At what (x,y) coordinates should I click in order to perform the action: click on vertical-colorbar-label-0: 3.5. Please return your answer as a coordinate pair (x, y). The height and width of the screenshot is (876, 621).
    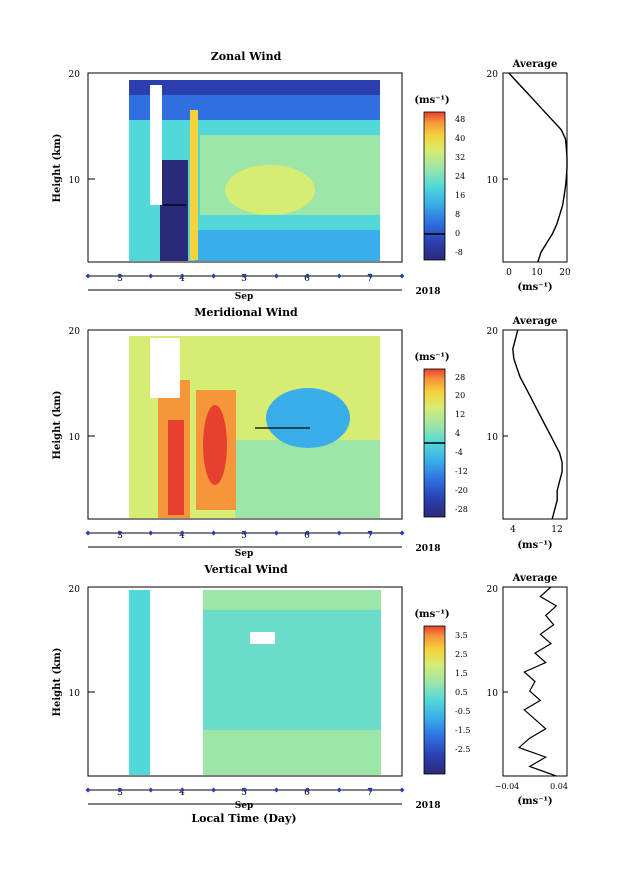
    Looking at the image, I should click on (461, 635).